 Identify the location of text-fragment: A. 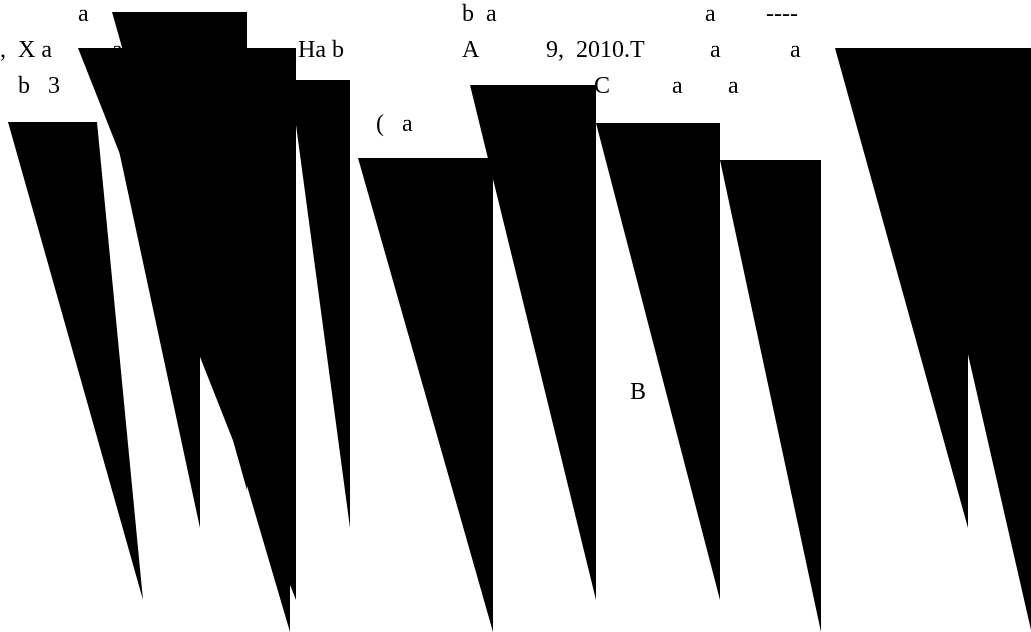
(470, 50).